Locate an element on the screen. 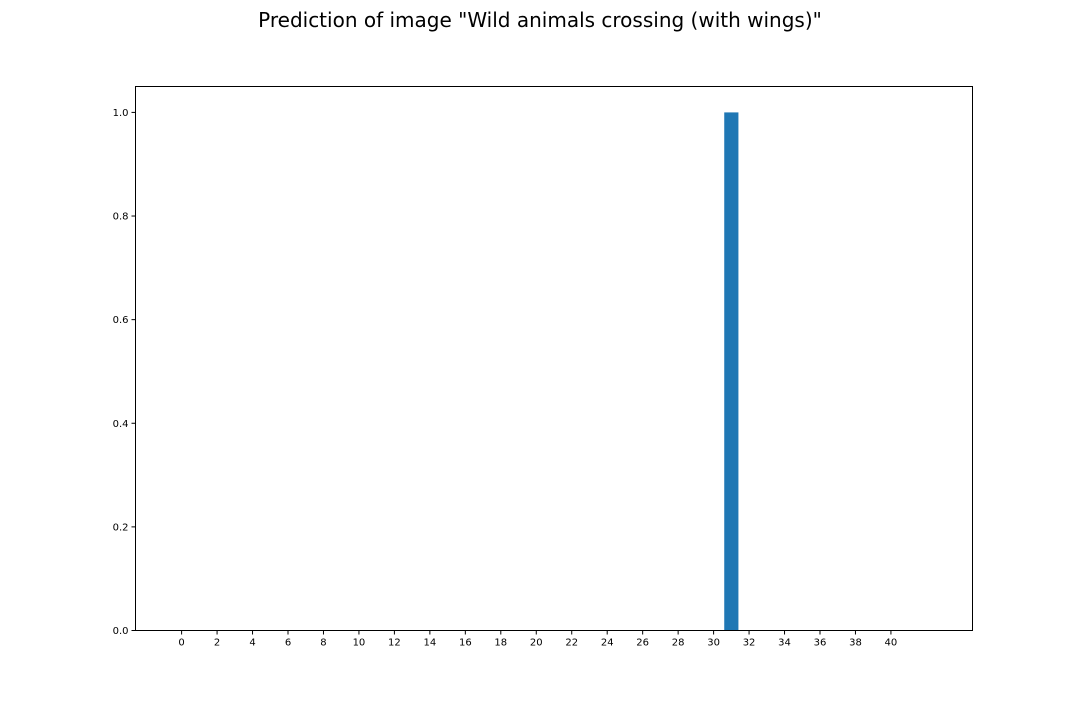  x-tick-label: 14 is located at coordinates (430, 643).